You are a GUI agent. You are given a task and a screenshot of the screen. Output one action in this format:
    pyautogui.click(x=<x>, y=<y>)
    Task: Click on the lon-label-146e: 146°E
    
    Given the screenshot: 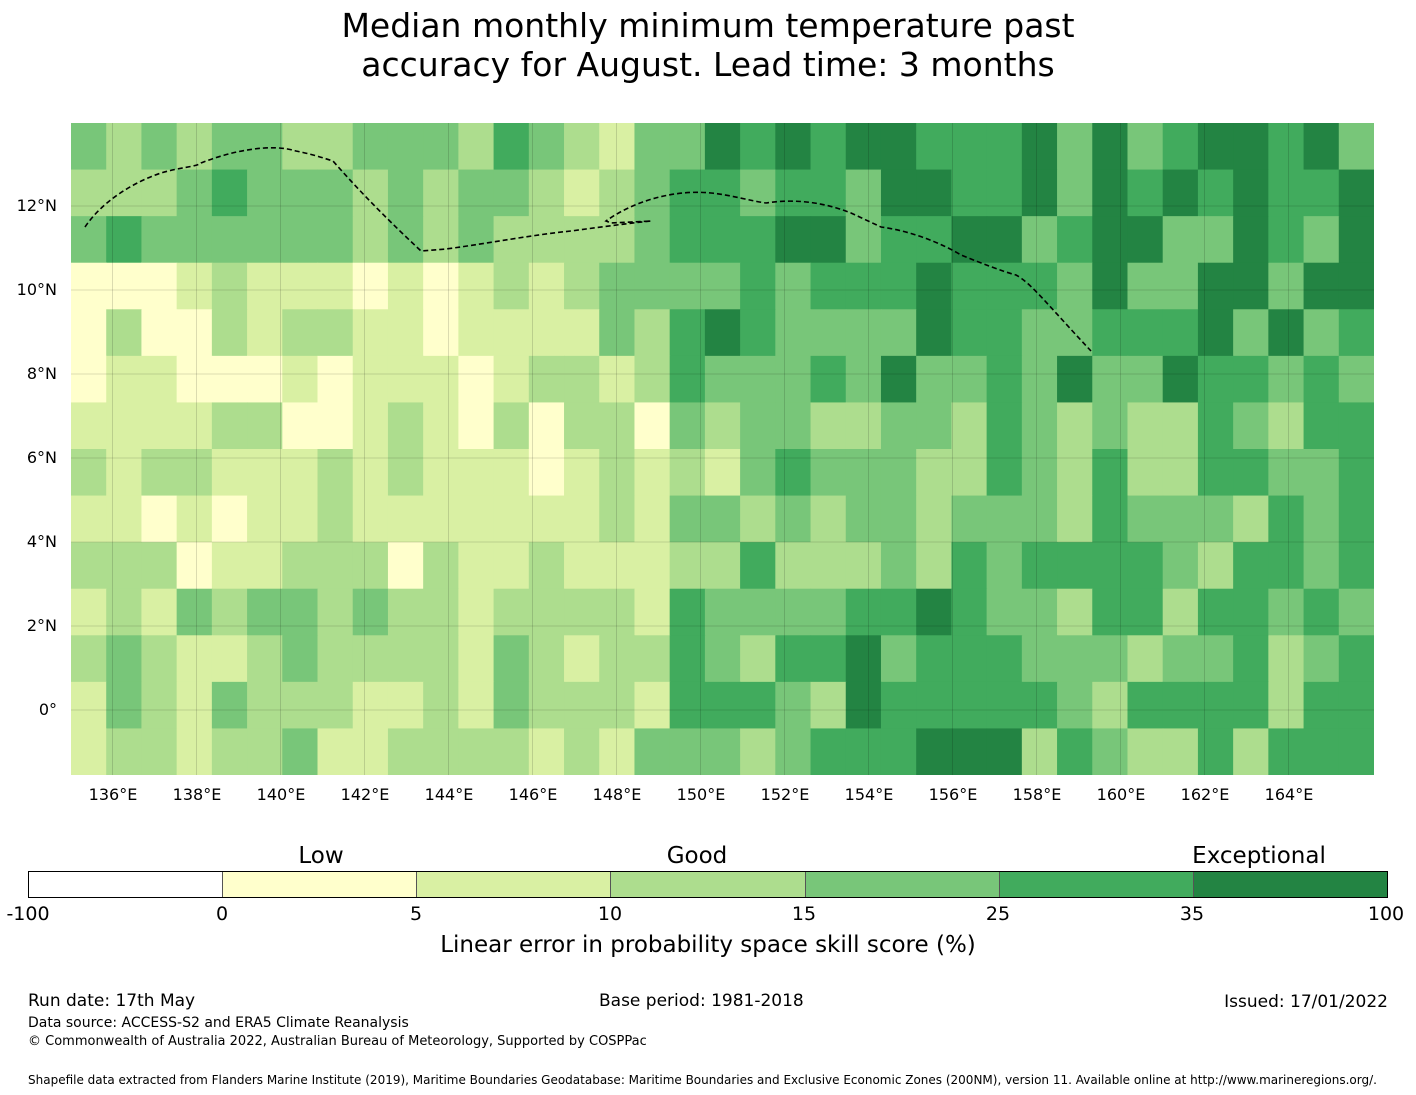 What is the action you would take?
    pyautogui.click(x=533, y=794)
    